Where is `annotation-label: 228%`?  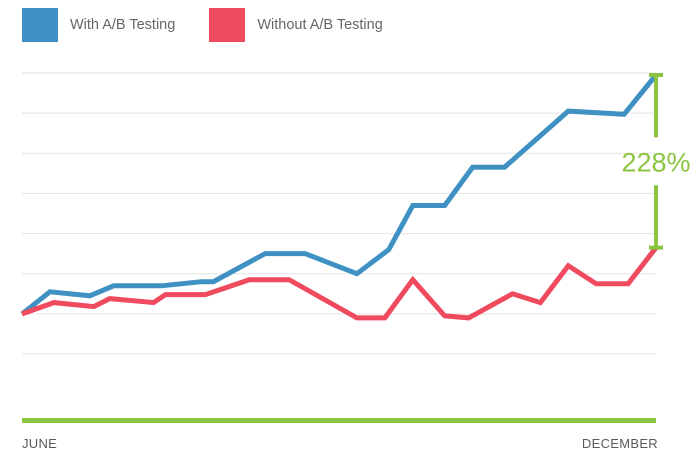
annotation-label: 228% is located at coordinates (655, 162).